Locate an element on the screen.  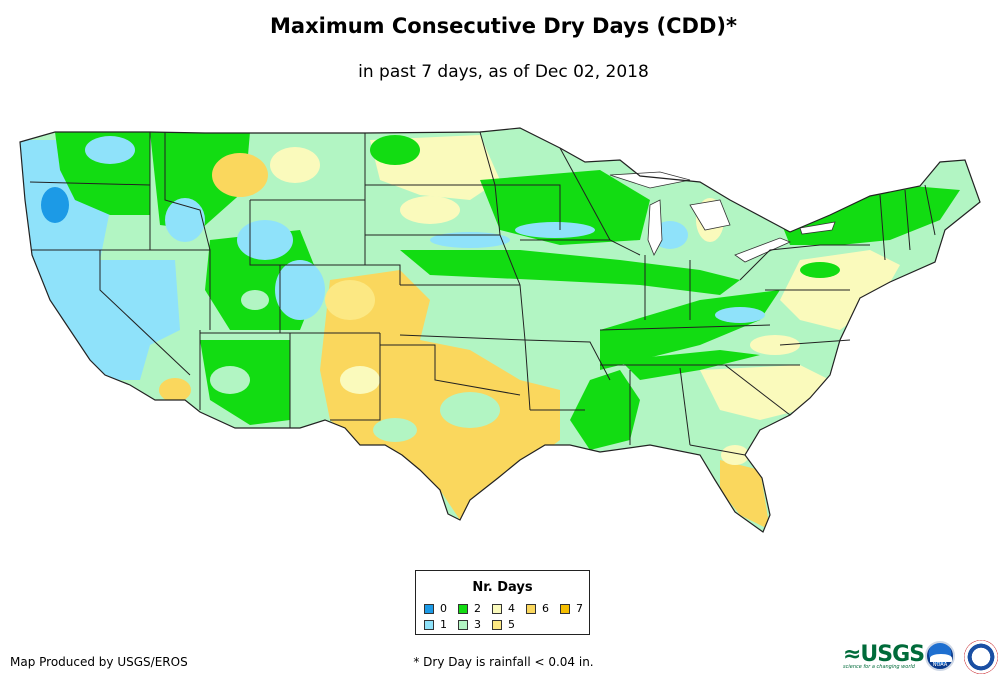
region-1-day-ia is located at coordinates (555, 230).